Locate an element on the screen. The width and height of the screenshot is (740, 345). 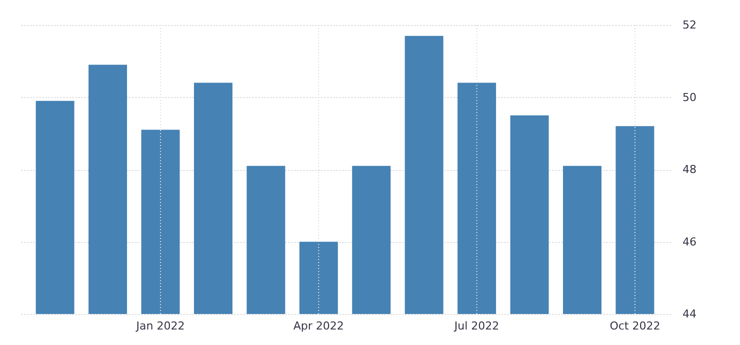
x-tick-label: Oct 2022 is located at coordinates (635, 326).